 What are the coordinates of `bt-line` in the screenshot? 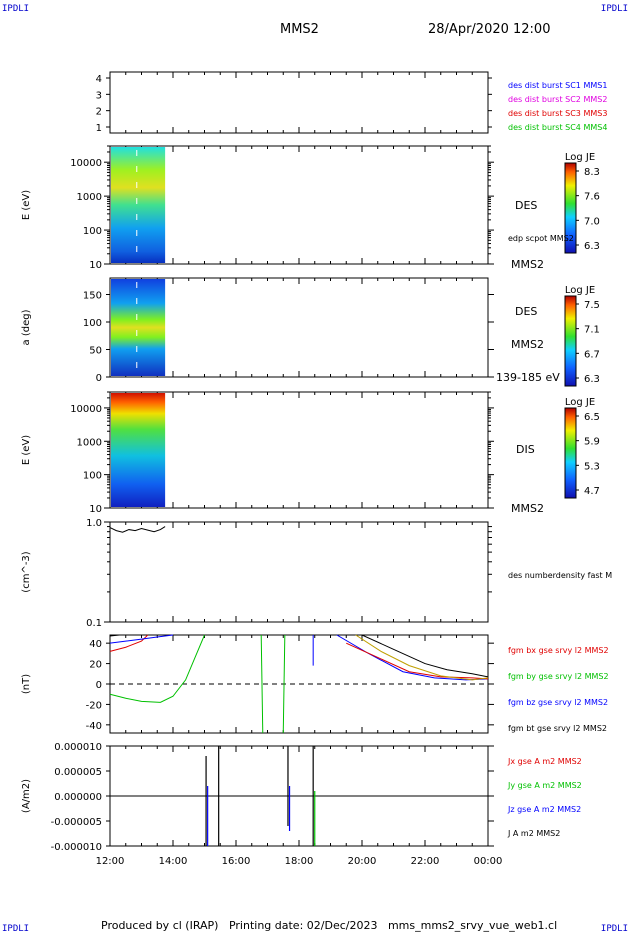 It's located at (119, 635).